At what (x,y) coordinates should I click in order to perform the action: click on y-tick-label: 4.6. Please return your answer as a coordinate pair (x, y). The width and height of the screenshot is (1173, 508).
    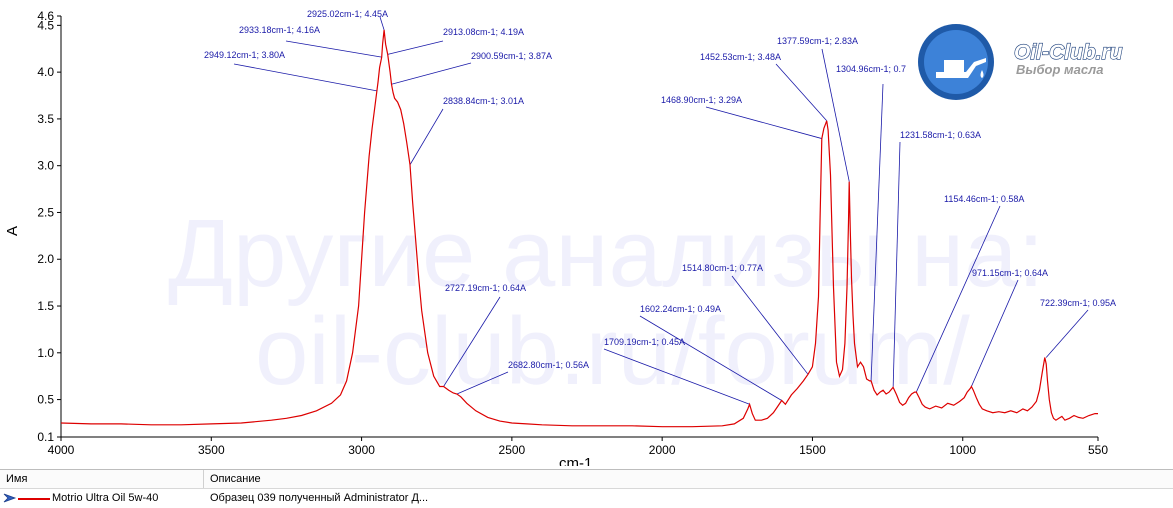
    Looking at the image, I should click on (45, 16).